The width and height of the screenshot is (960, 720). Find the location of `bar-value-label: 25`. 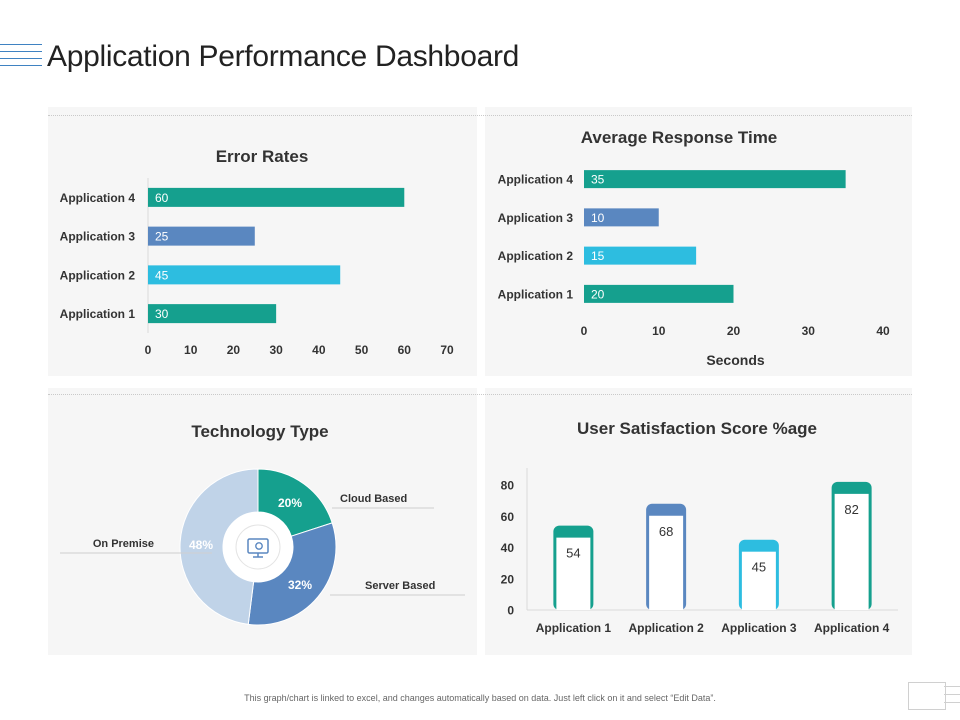

bar-value-label: 25 is located at coordinates (162, 237).